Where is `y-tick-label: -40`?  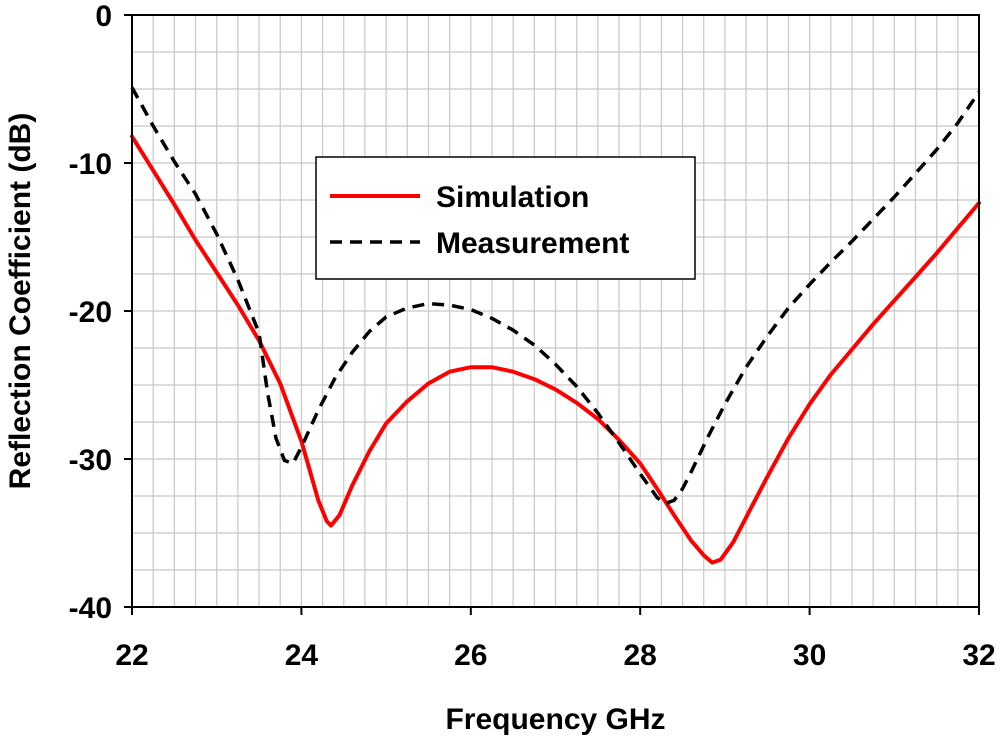
y-tick-label: -40 is located at coordinates (90, 608).